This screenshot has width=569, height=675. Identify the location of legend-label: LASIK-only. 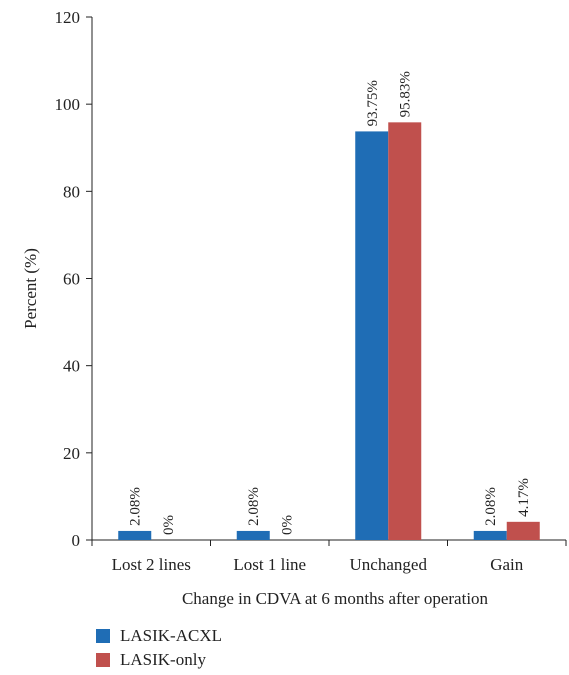
(163, 659).